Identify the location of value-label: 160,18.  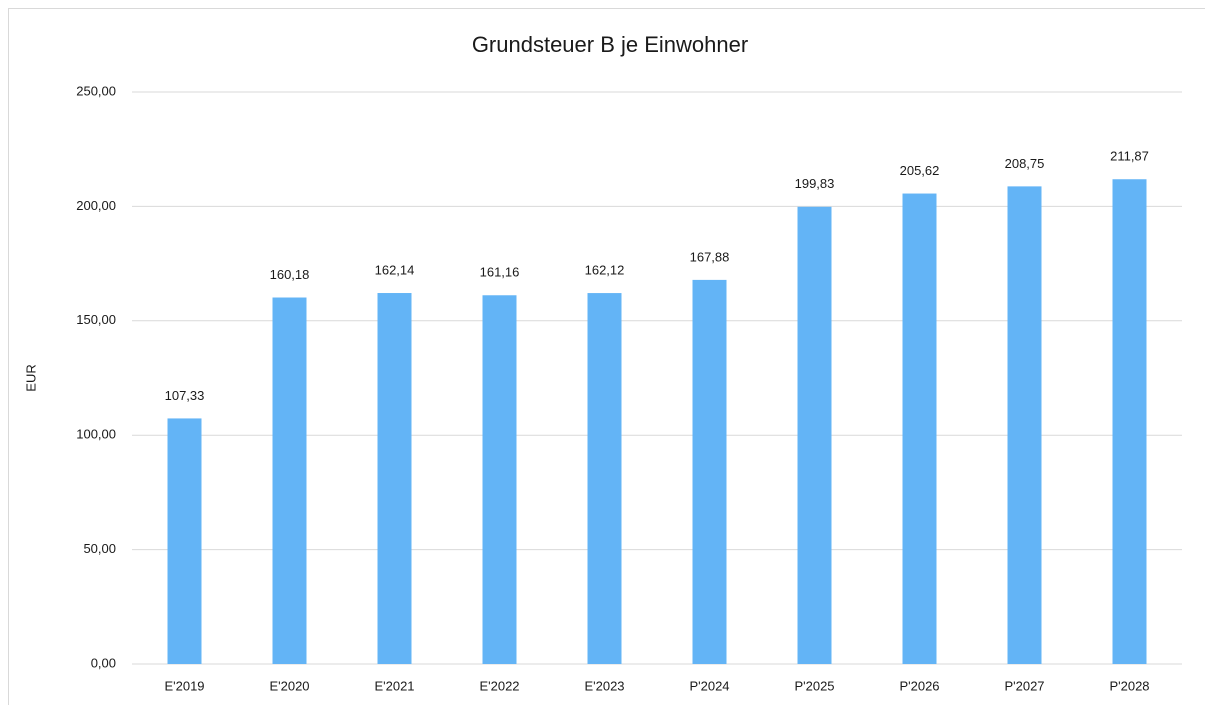
(290, 274).